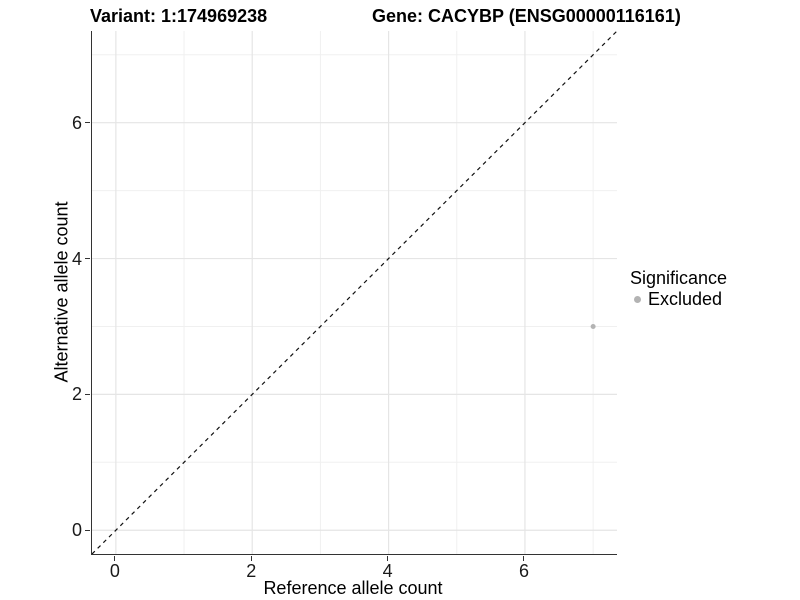 Image resolution: width=800 pixels, height=600 pixels. Describe the element at coordinates (679, 278) in the screenshot. I see `legend-title: Significance` at that location.